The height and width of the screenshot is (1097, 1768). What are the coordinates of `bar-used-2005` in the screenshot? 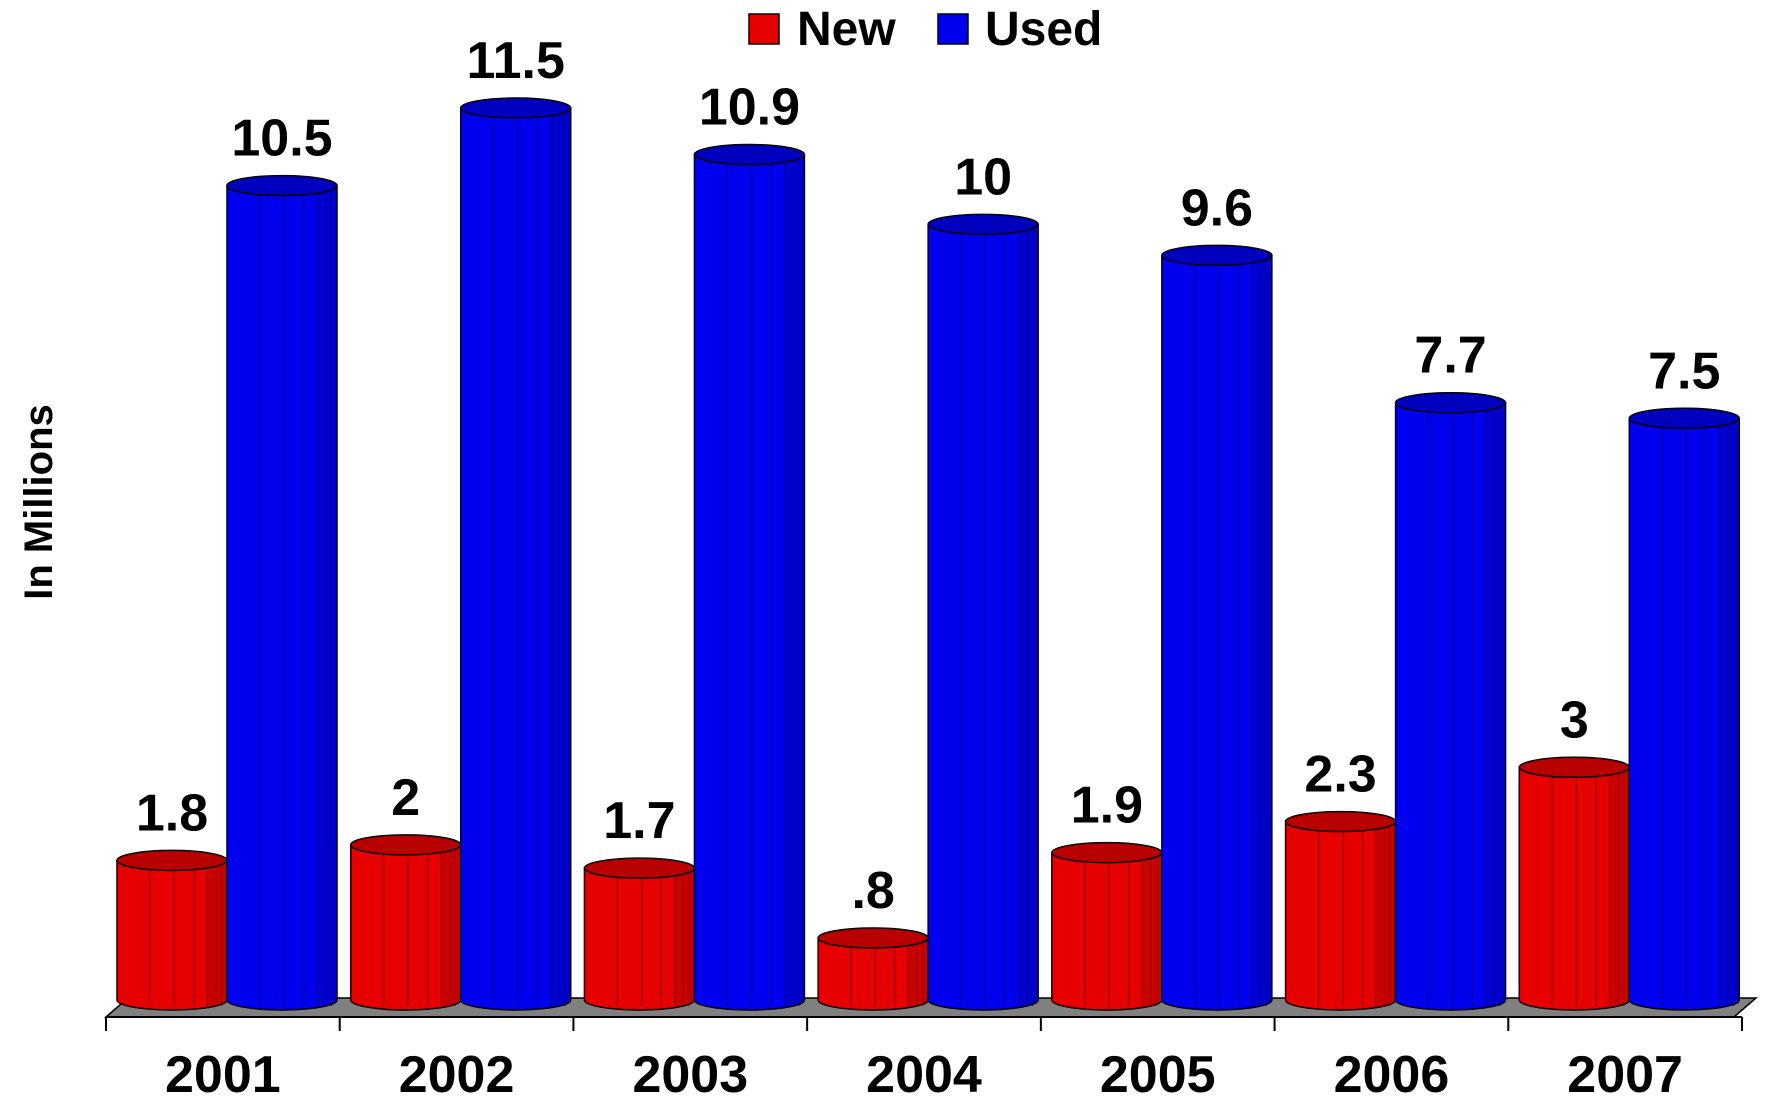 It's located at (1217, 627).